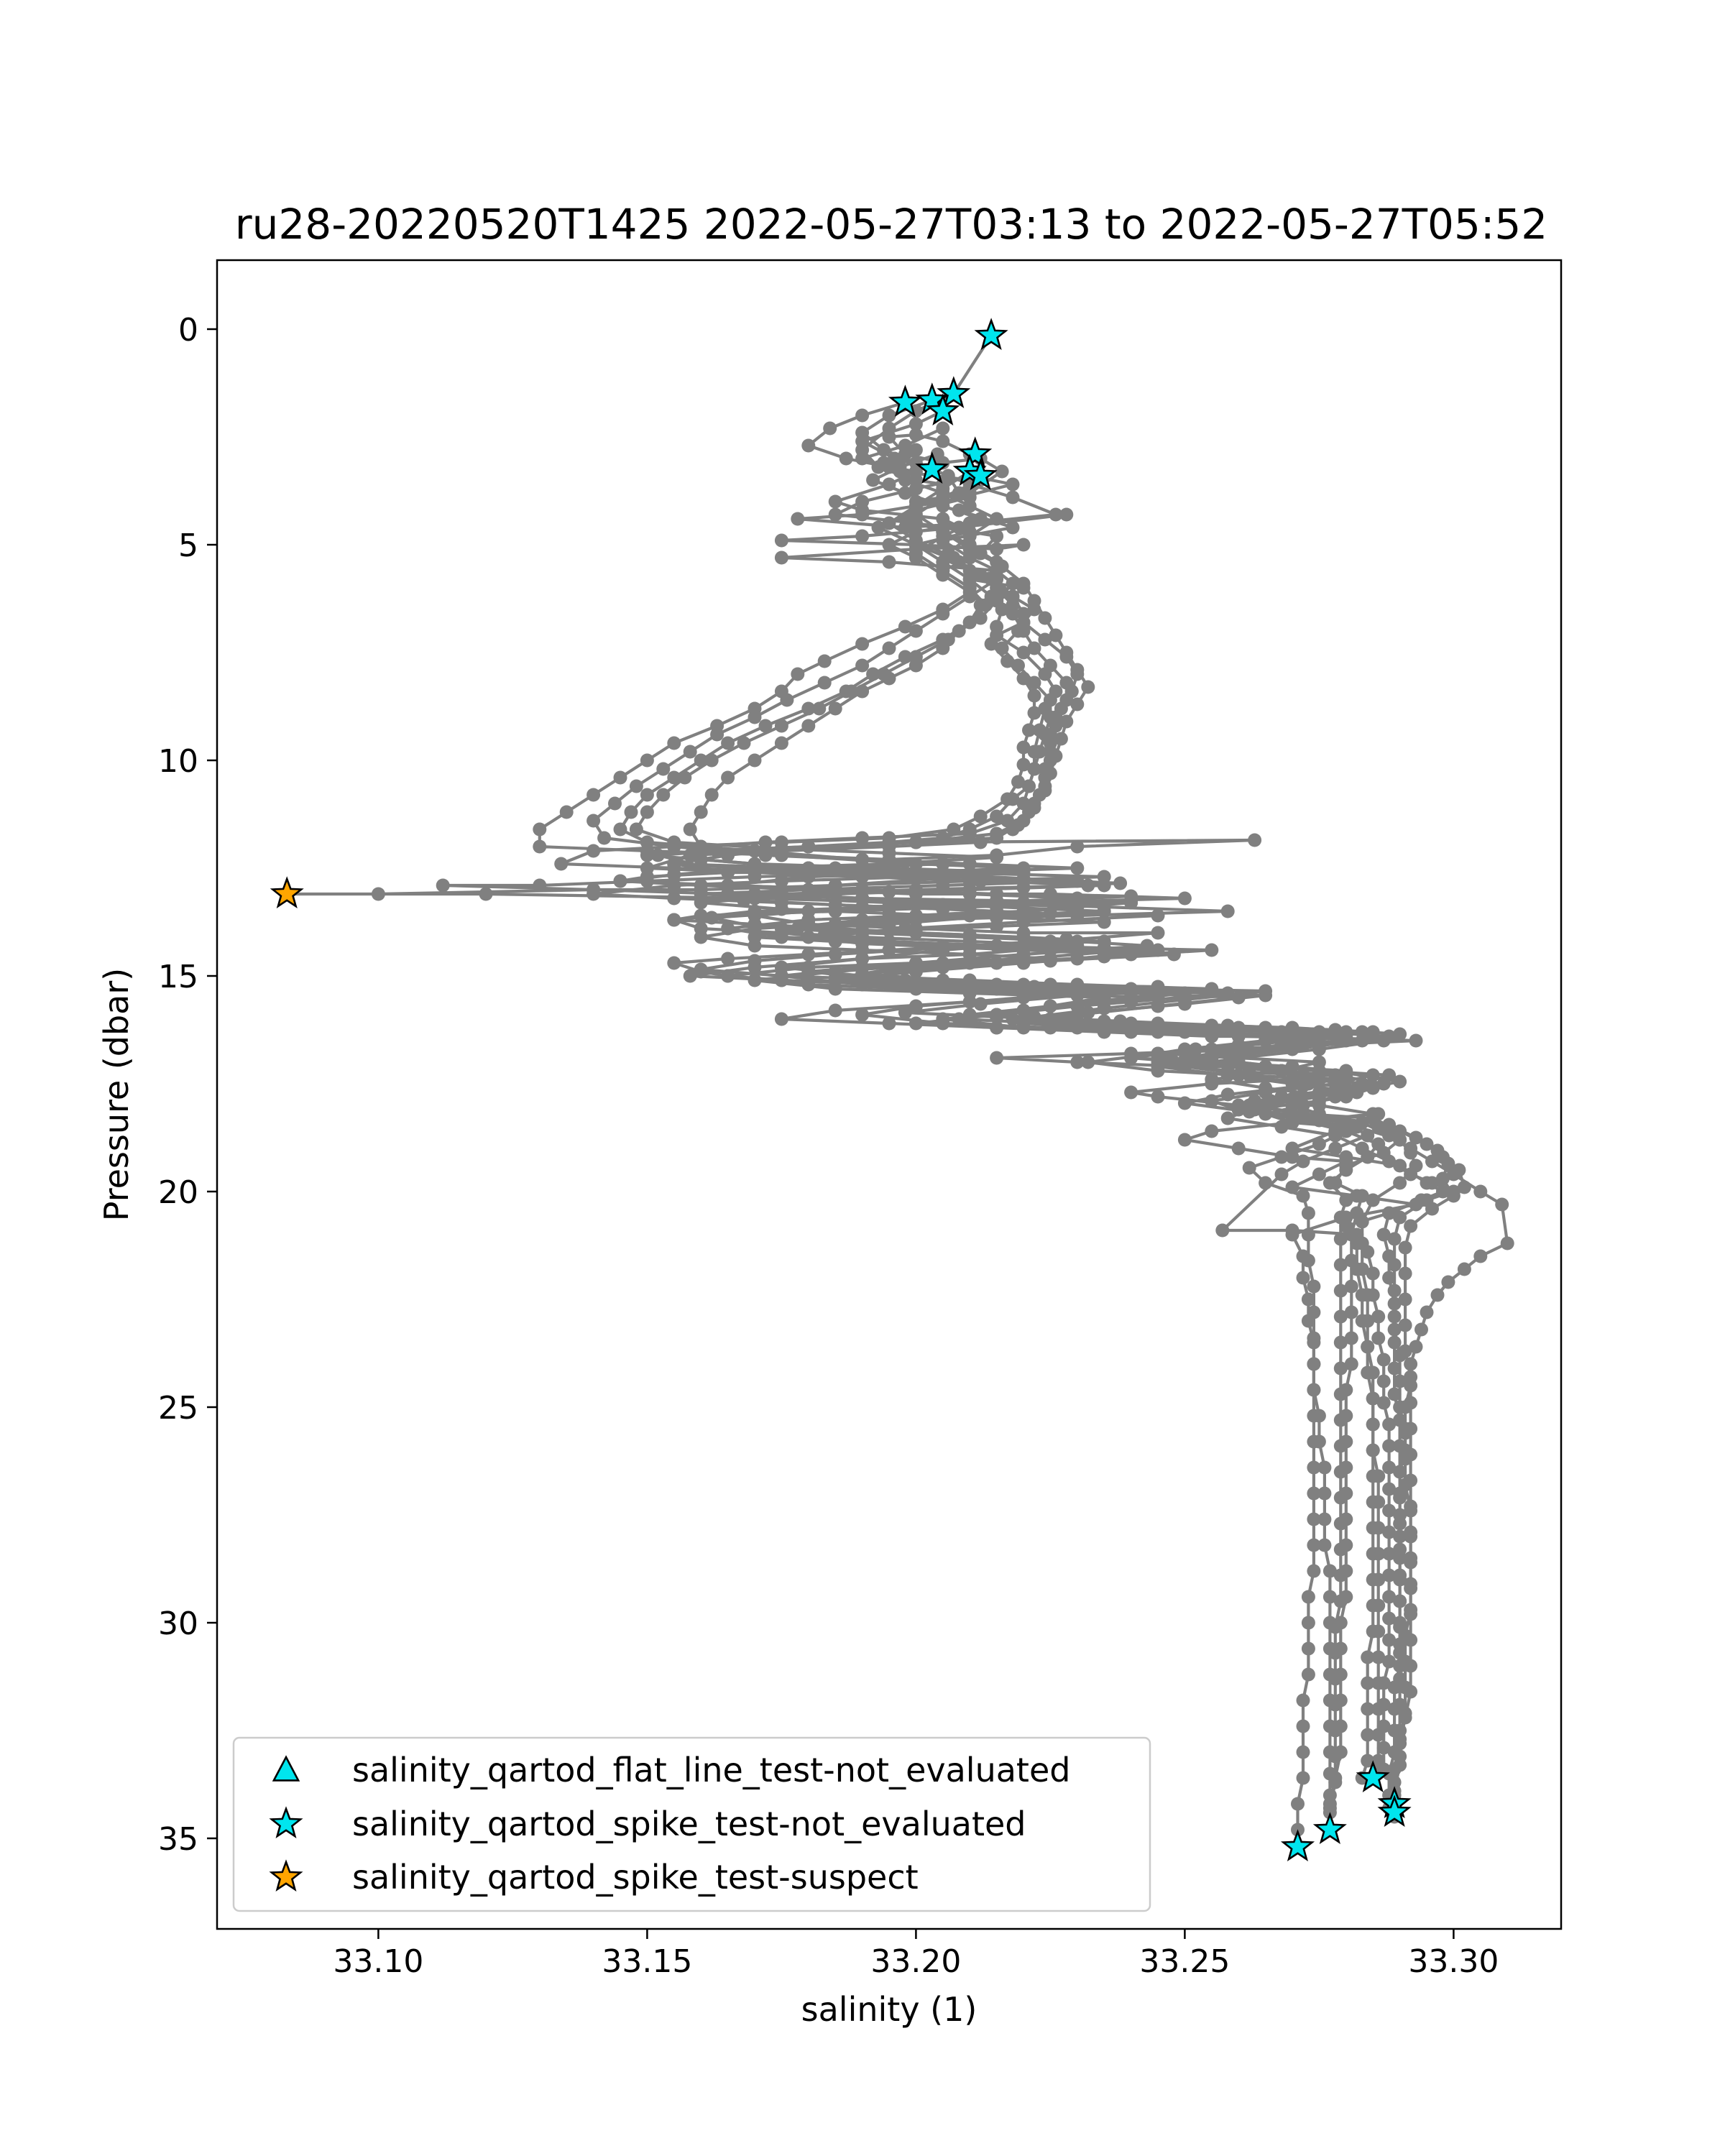 The height and width of the screenshot is (2156, 1725). What do you see at coordinates (286, 1768) in the screenshot?
I see `legend-triangle-icon` at bounding box center [286, 1768].